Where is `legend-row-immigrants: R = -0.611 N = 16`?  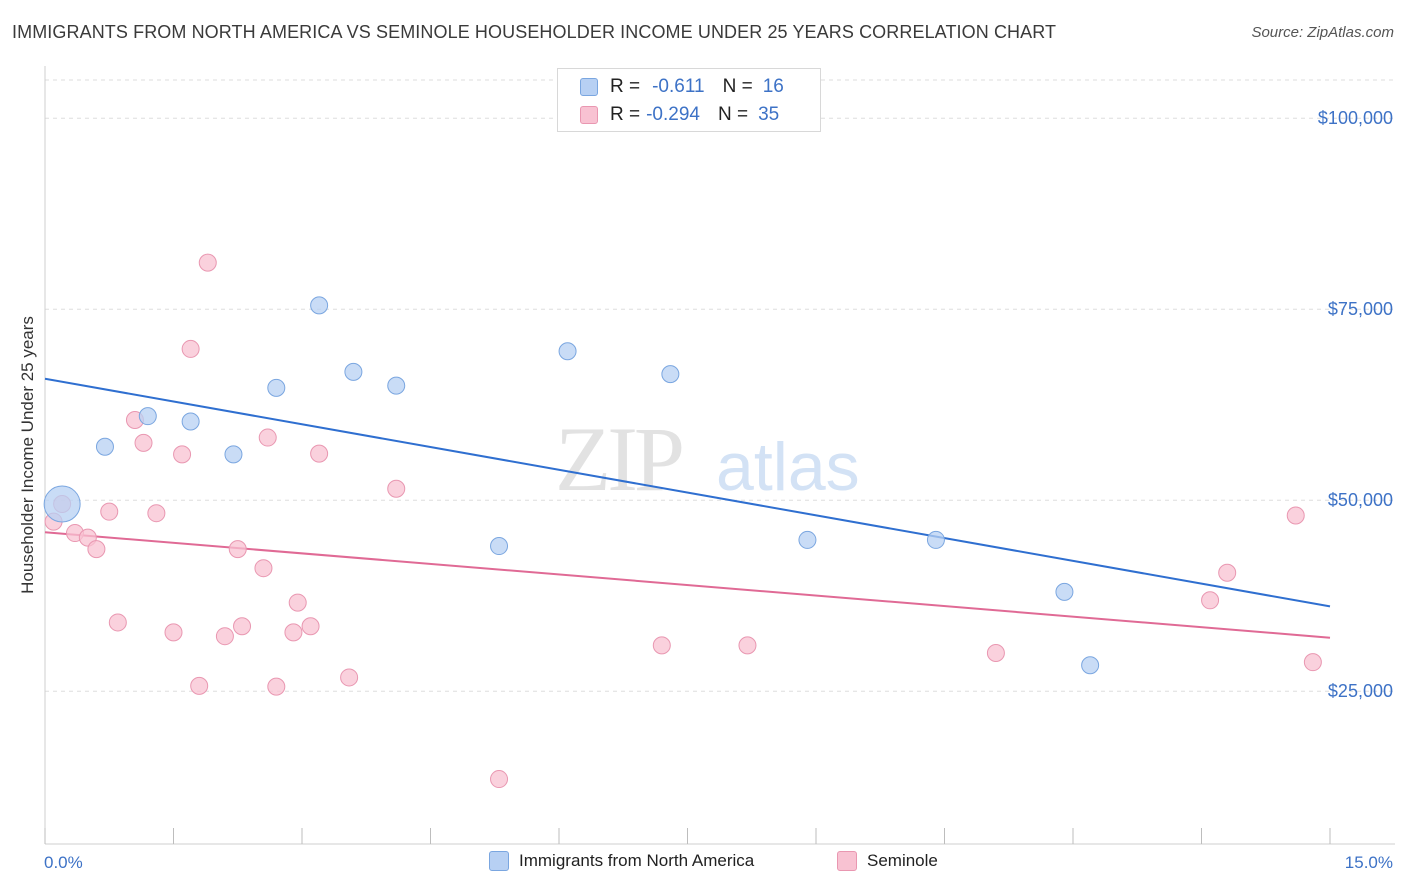
legend-row-immigrants: R = -0.611 N = 16 is located at coordinates (682, 87).